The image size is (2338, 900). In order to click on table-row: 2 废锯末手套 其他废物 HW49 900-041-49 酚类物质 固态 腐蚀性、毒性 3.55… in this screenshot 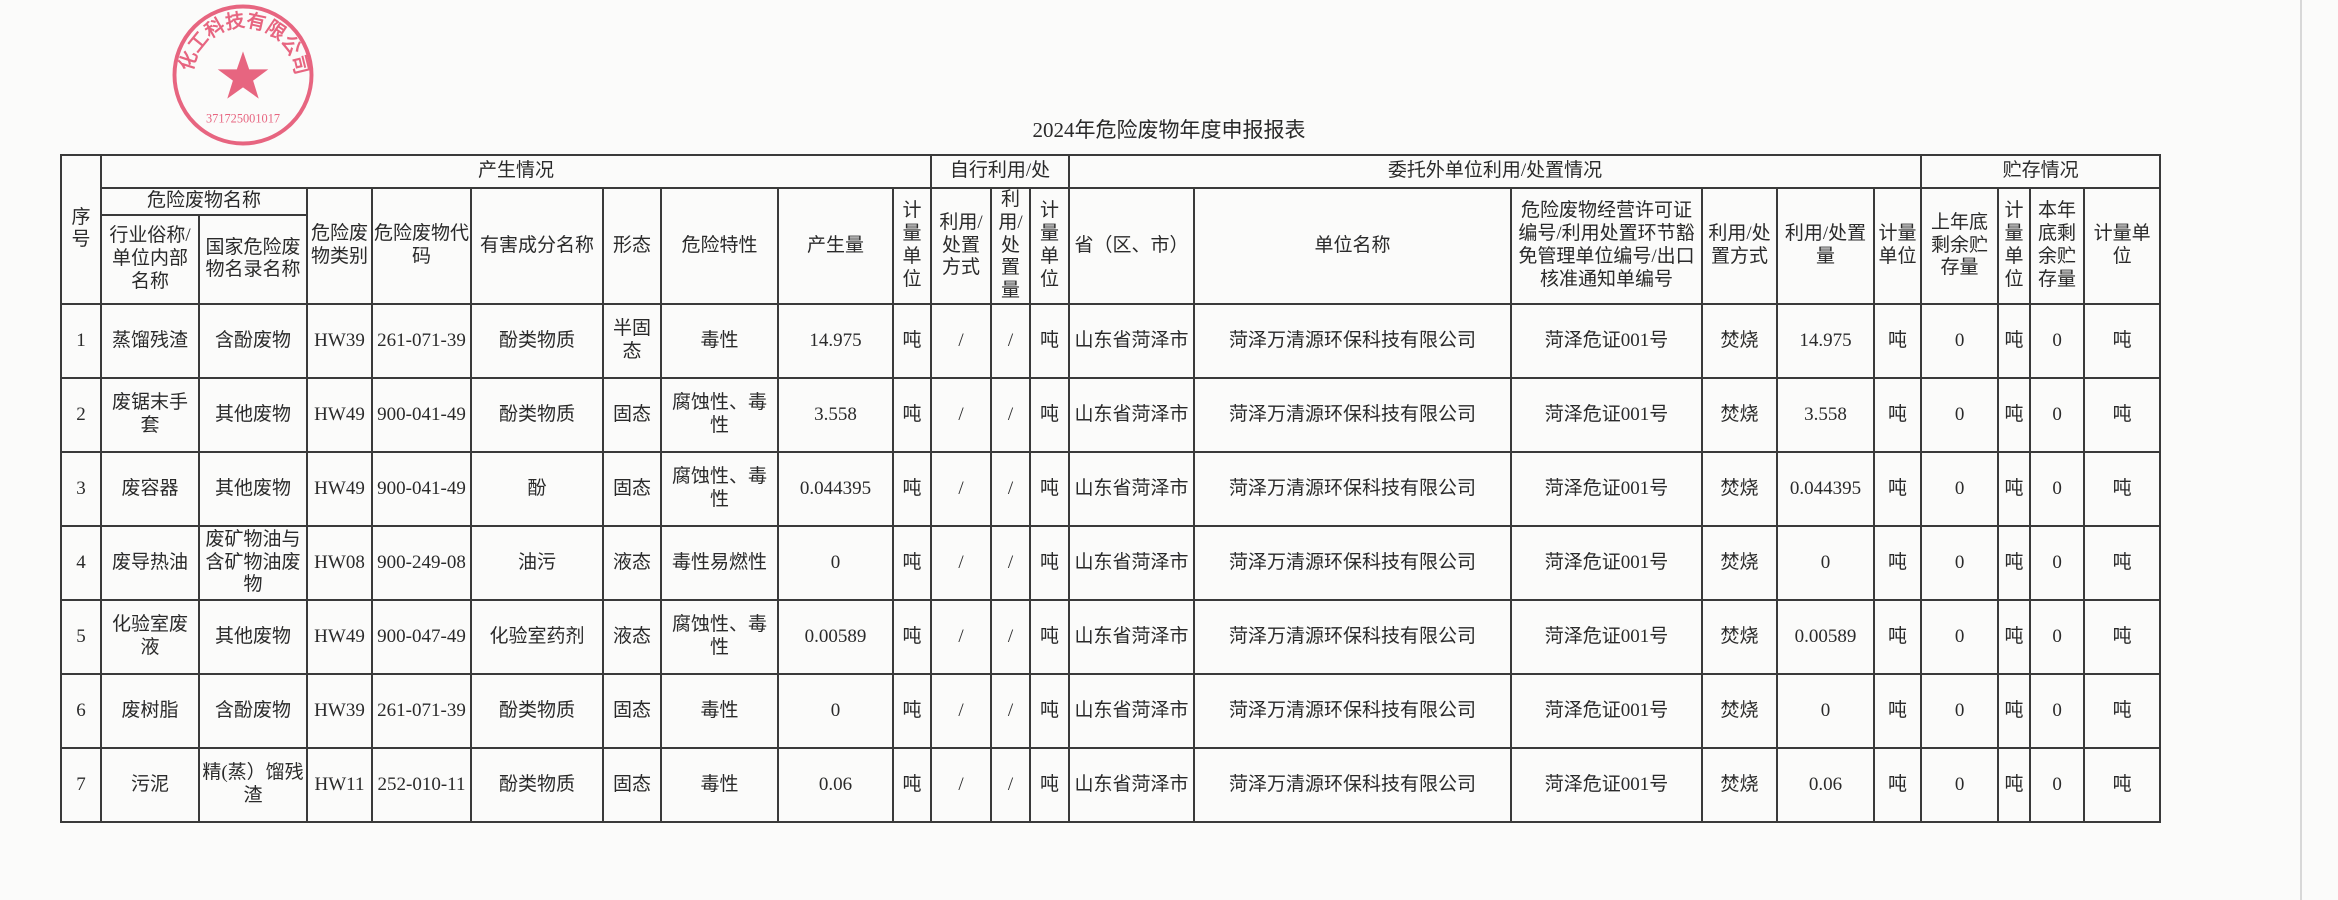, I will do `click(1111, 414)`.